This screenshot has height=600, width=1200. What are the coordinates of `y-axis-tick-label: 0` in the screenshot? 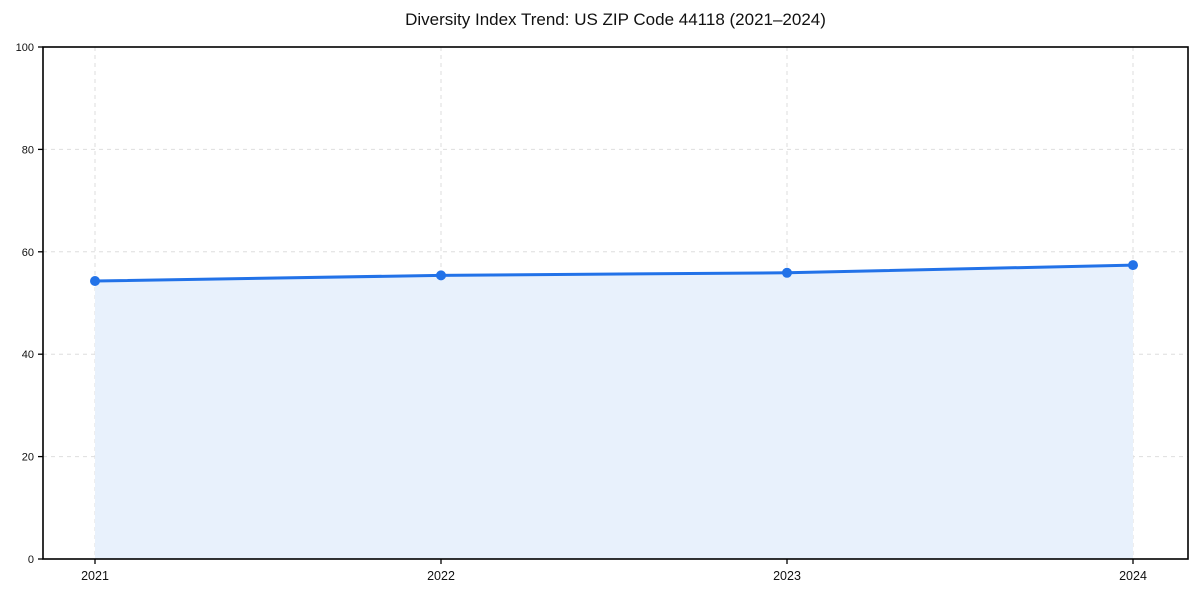 It's located at (31, 560).